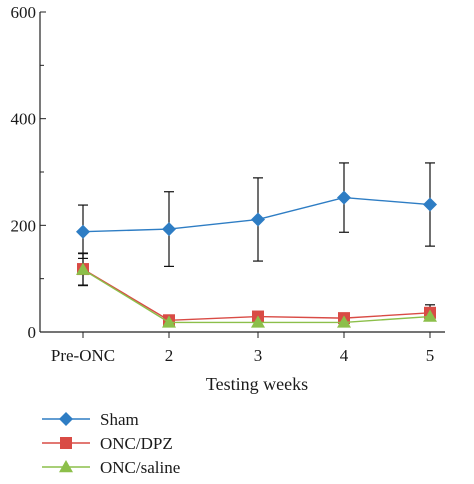  Describe the element at coordinates (136, 443) in the screenshot. I see `legend-label: ONC/DPZ` at that location.